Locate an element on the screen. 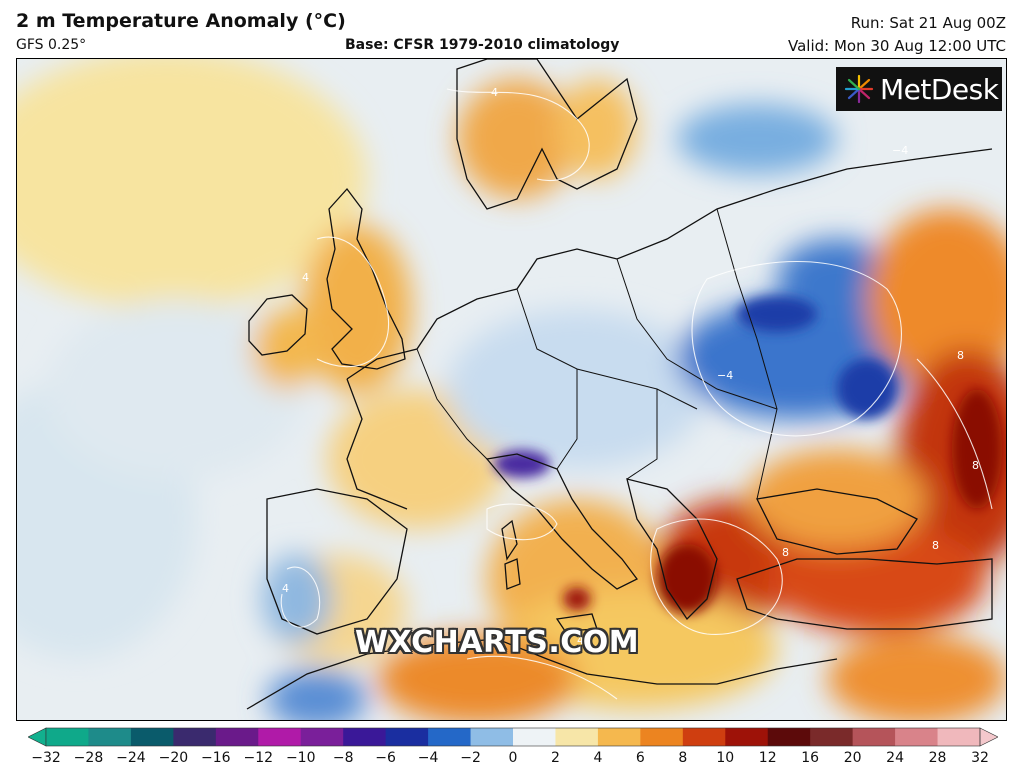  colorbar-tick-label: 28 is located at coordinates (937, 758).